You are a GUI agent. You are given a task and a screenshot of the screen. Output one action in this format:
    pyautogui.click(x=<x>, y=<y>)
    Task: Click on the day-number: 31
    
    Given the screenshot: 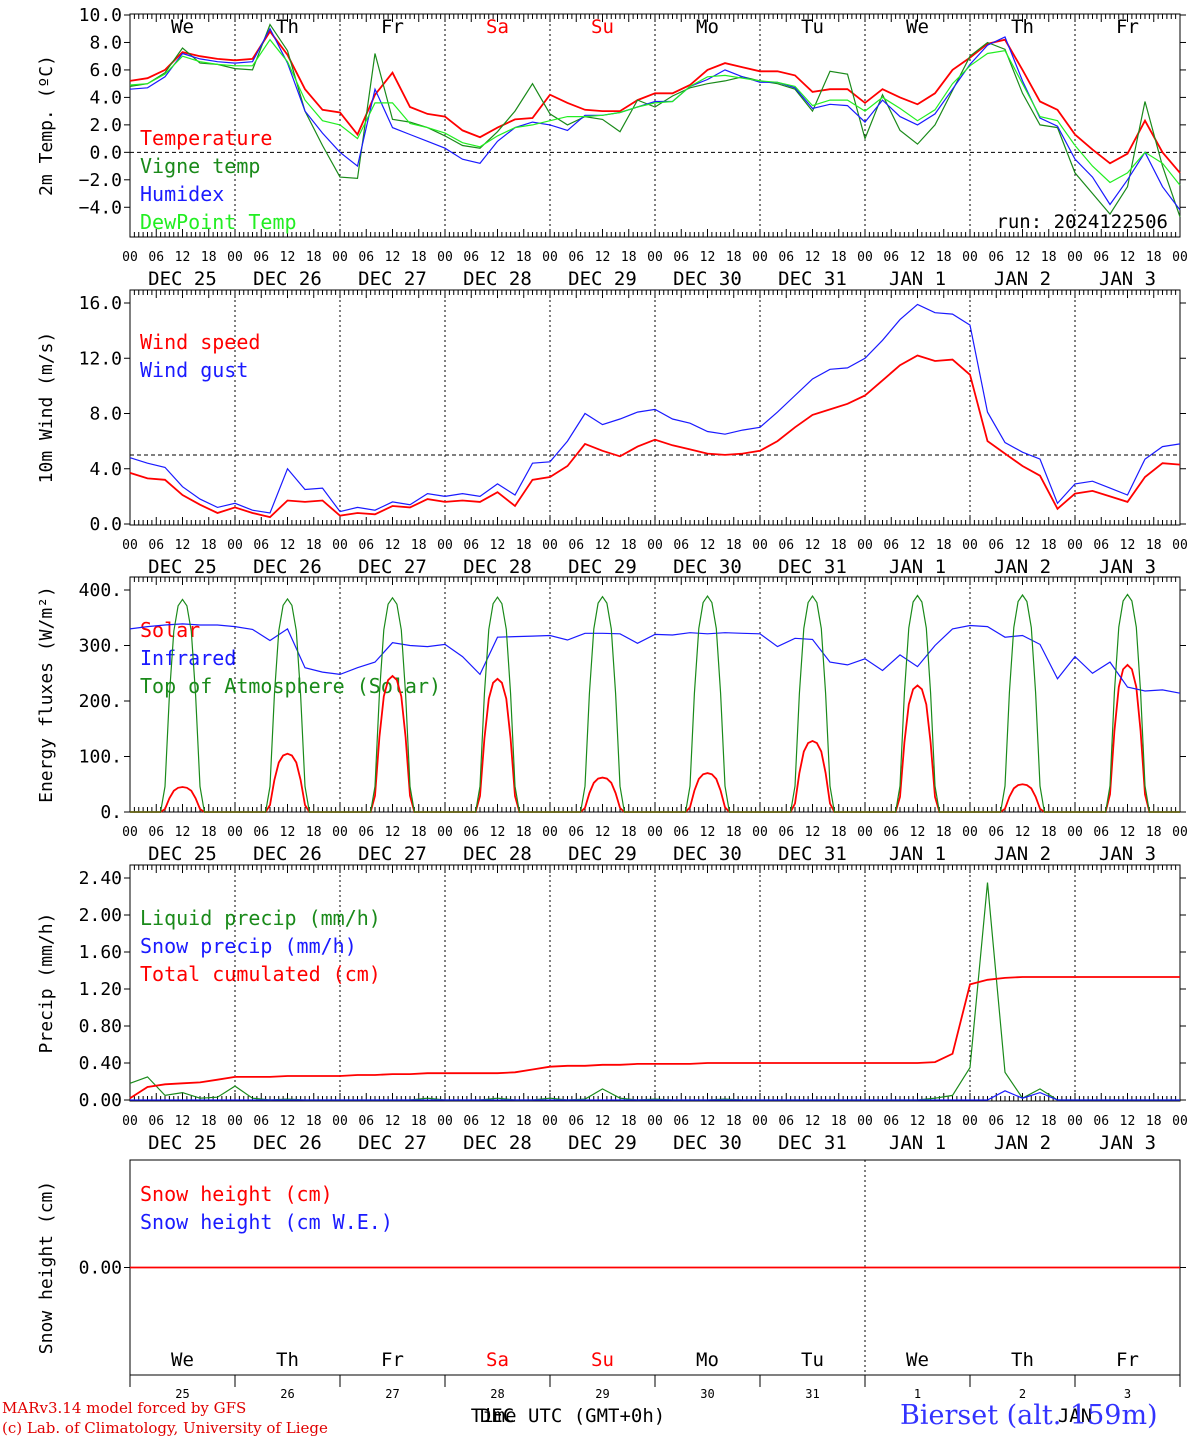 What is the action you would take?
    pyautogui.click(x=812, y=1394)
    